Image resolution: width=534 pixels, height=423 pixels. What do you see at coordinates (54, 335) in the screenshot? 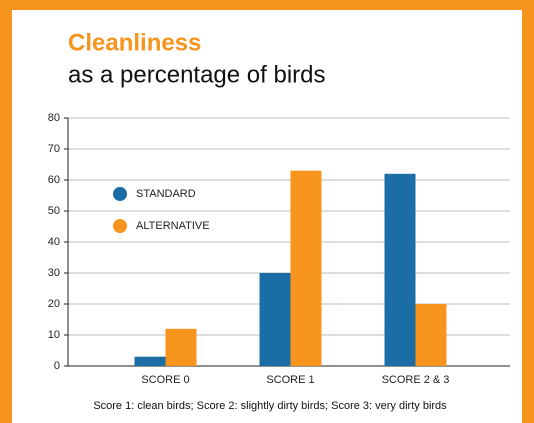
I see `y-tick-label: 10` at bounding box center [54, 335].